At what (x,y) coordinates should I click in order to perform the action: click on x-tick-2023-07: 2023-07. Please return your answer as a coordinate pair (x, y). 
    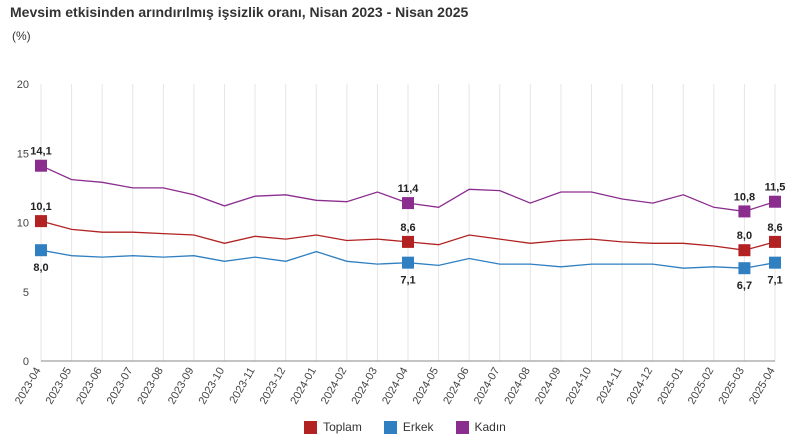
    Looking at the image, I should click on (120, 386).